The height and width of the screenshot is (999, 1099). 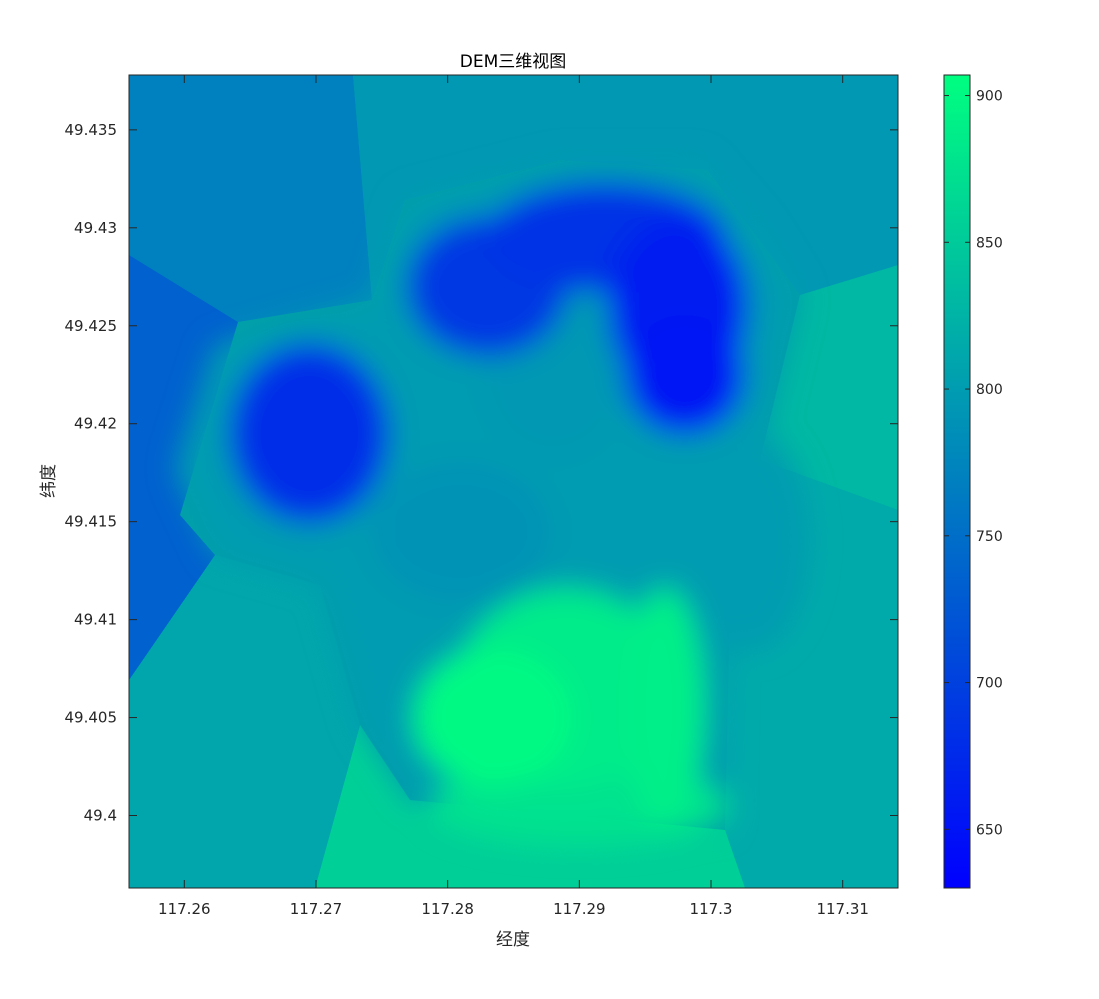 What do you see at coordinates (49, 481) in the screenshot?
I see `y-axis-title: 纬度` at bounding box center [49, 481].